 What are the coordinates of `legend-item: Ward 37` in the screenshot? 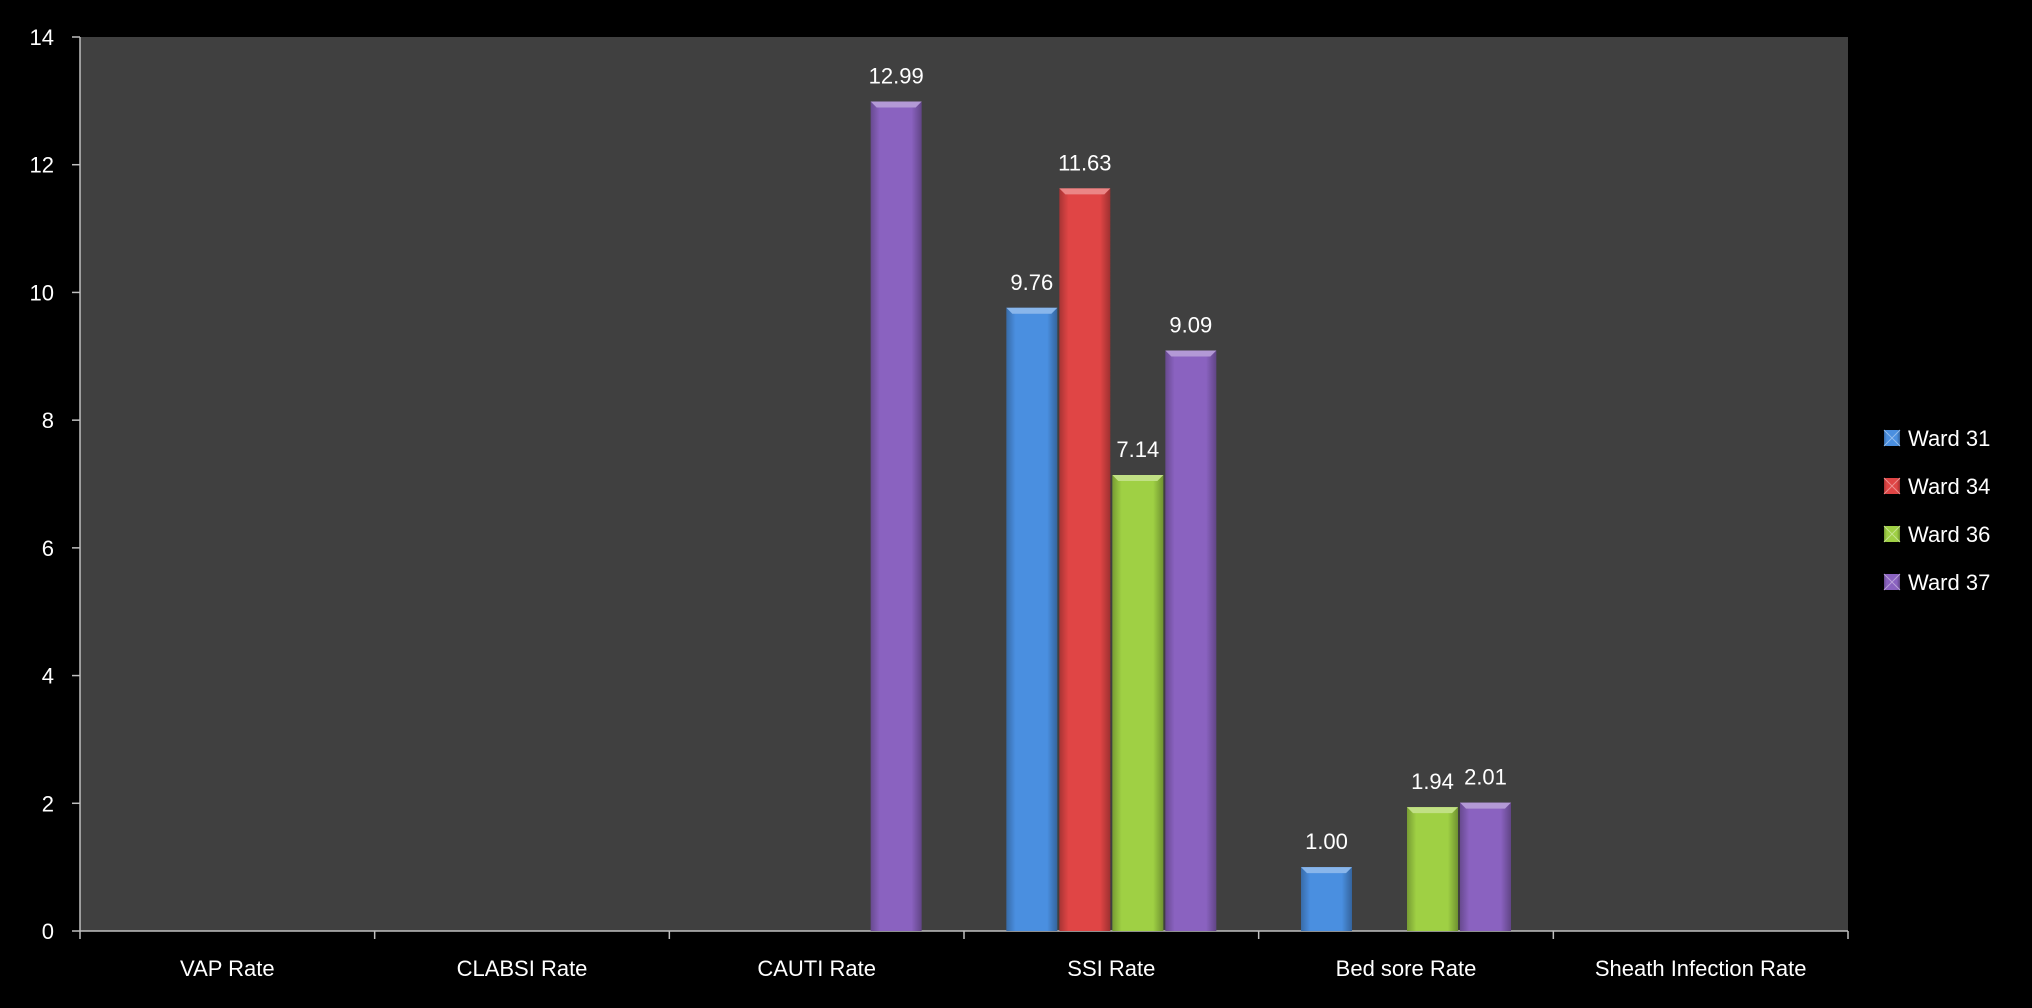 It's located at (1936, 582).